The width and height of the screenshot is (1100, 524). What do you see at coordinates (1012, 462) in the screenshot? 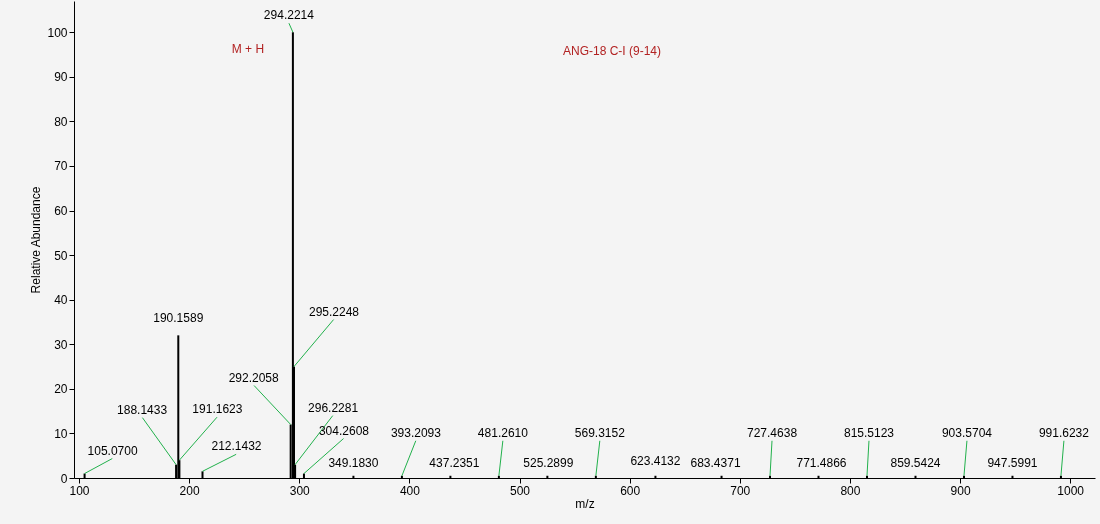
I see `annotation: 947.5991` at bounding box center [1012, 462].